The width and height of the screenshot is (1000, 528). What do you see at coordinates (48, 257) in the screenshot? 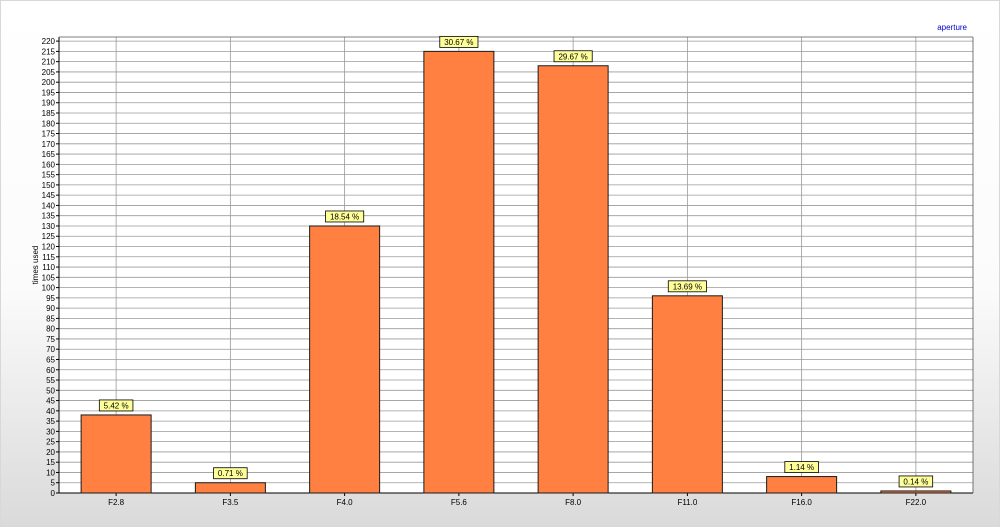
I see `y-tick-label: 115` at bounding box center [48, 257].